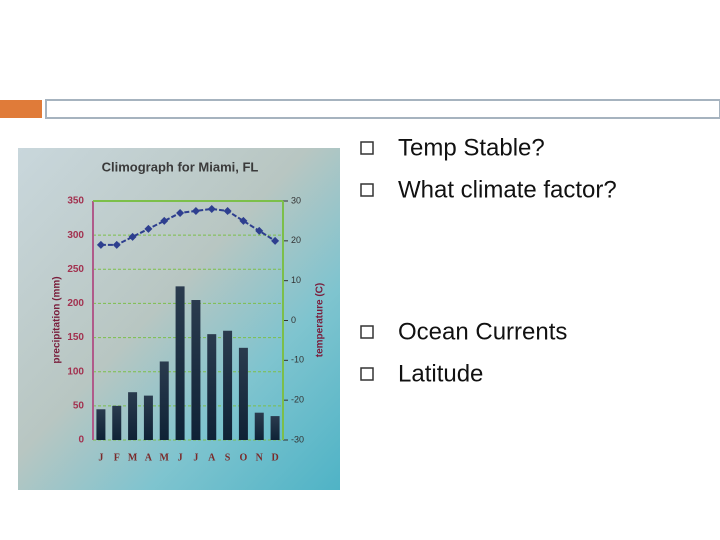 The image size is (720, 540). I want to click on y-axis-label: precipitation (mm), so click(57, 319).